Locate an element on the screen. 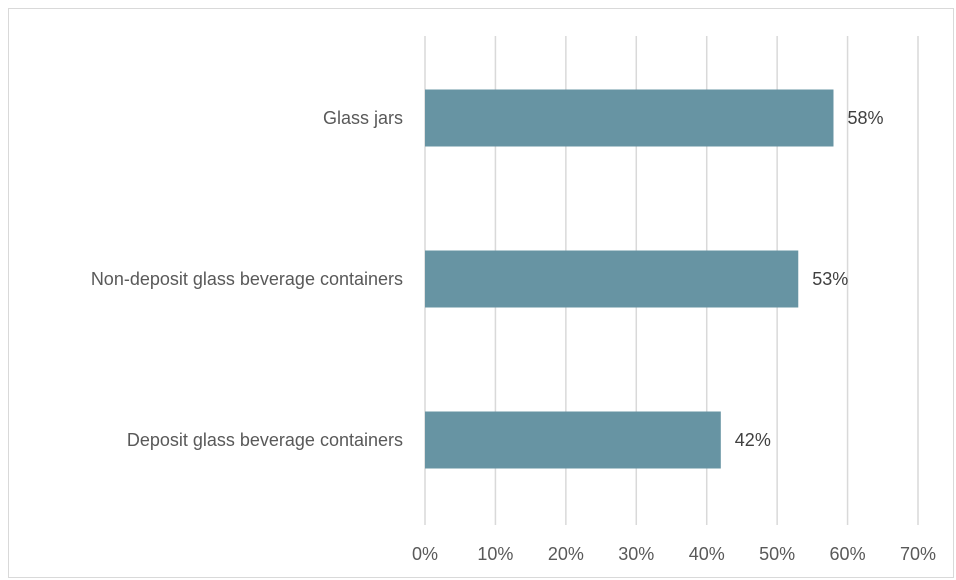 The height and width of the screenshot is (580, 956). x-tick-label: 30% is located at coordinates (636, 554).